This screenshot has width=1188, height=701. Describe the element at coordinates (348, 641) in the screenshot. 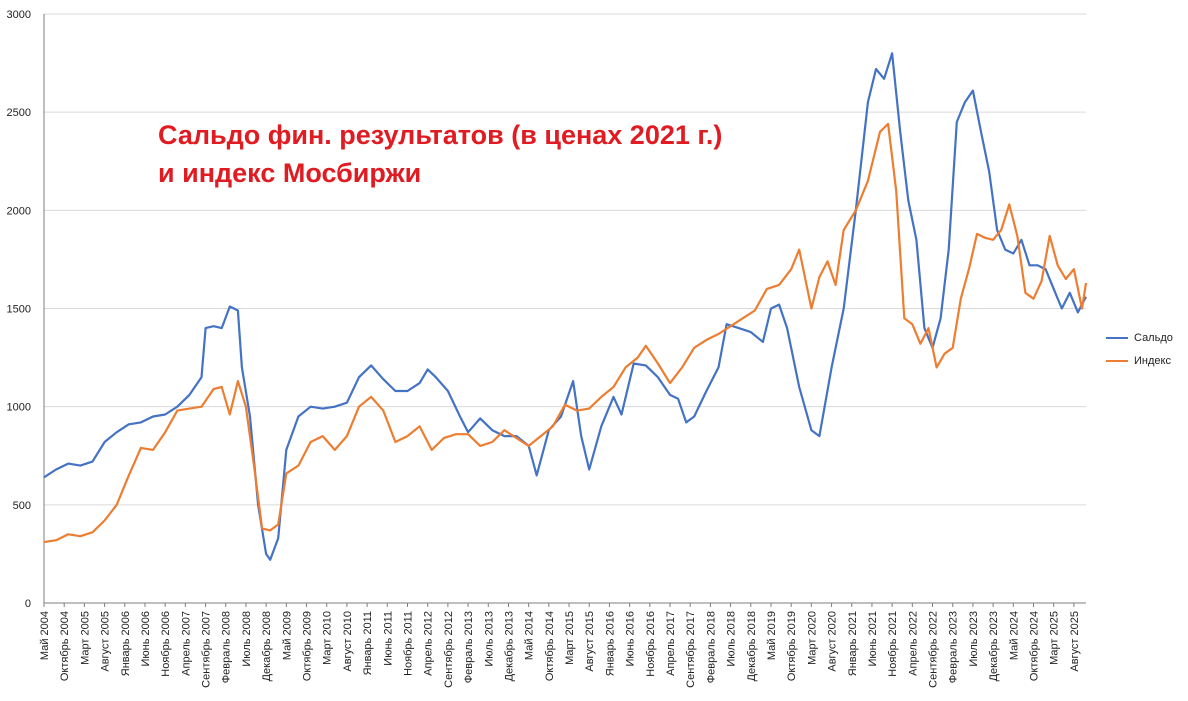

I see `x-tick-label: Август 2010` at that location.